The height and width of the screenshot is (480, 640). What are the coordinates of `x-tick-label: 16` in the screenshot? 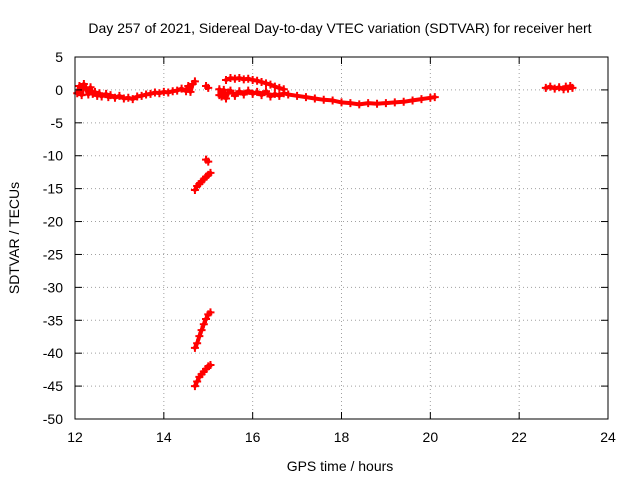 It's located at (253, 437).